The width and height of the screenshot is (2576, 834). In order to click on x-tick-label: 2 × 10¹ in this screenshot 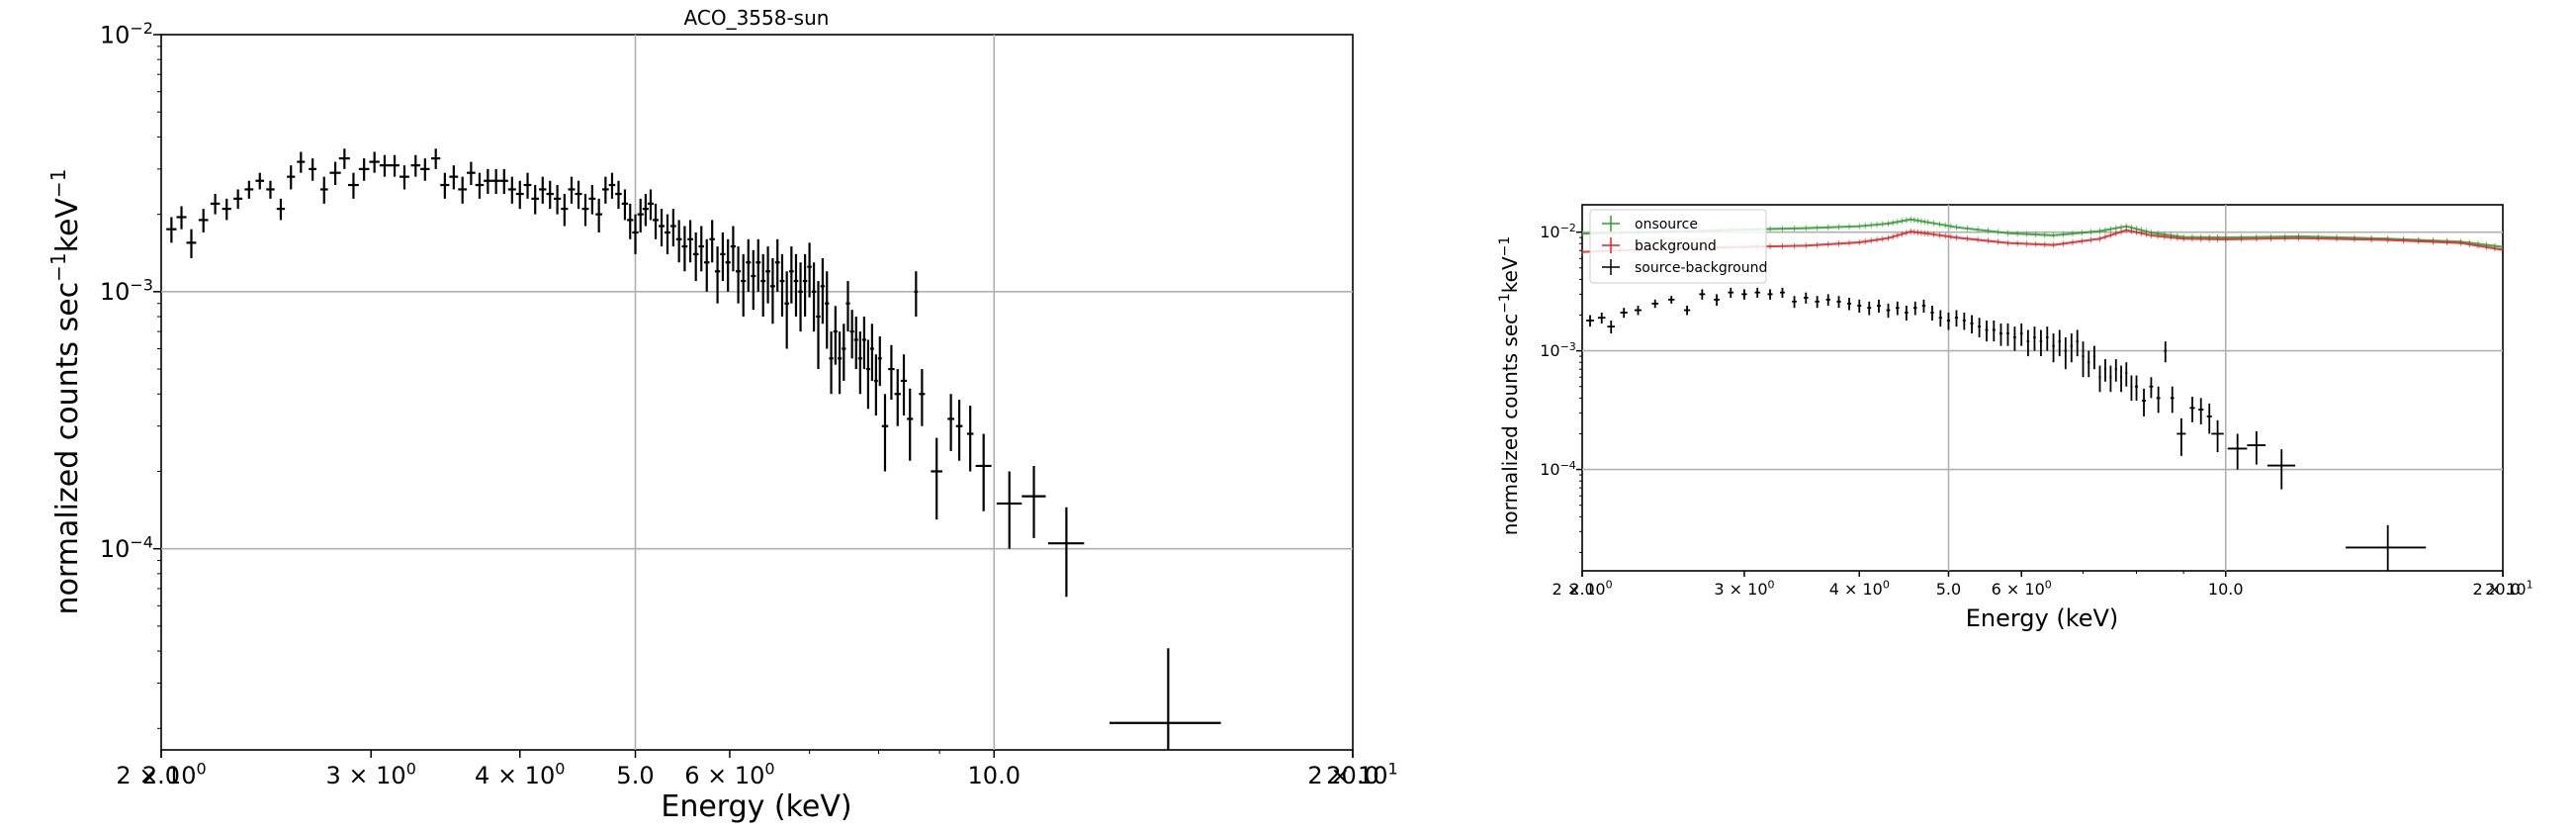, I will do `click(2502, 589)`.